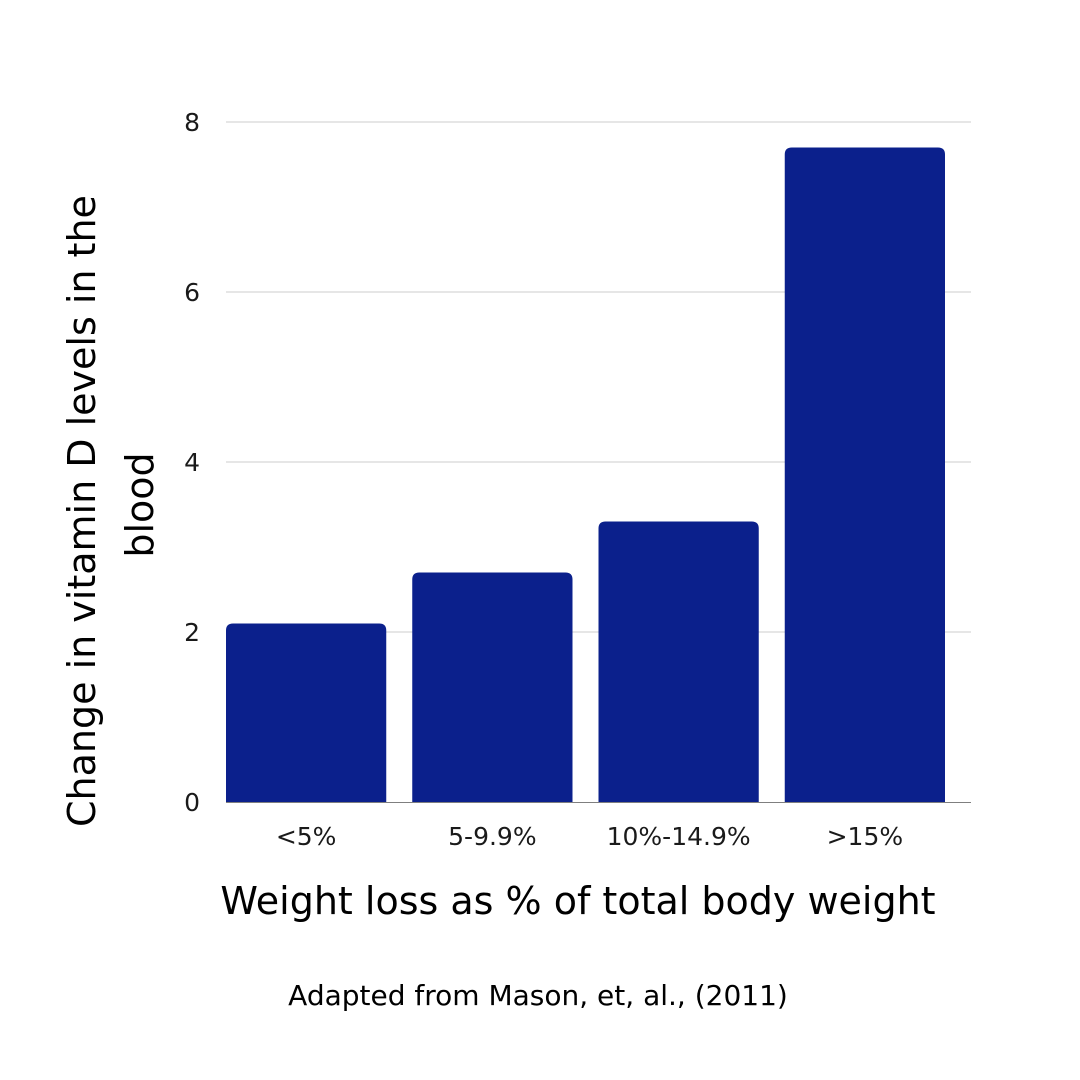 The image size is (1080, 1080). What do you see at coordinates (192, 632) in the screenshot?
I see `y-tick-label-2: 2` at bounding box center [192, 632].